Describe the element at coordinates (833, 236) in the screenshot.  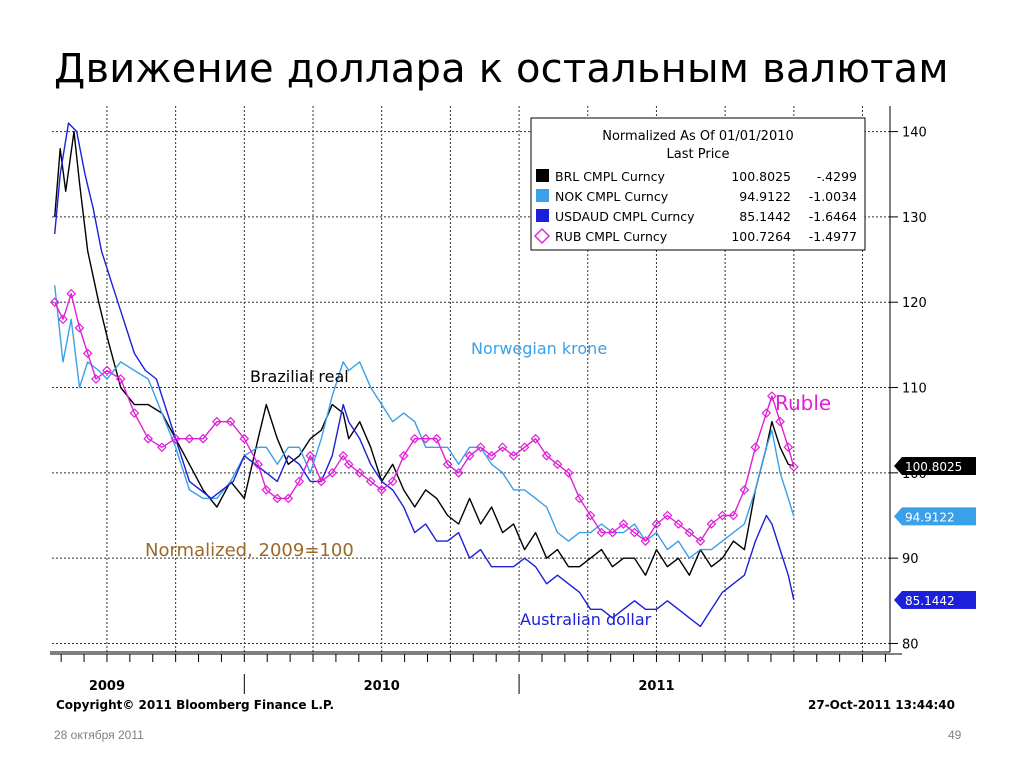
I see `legend-change: -1.4977` at that location.